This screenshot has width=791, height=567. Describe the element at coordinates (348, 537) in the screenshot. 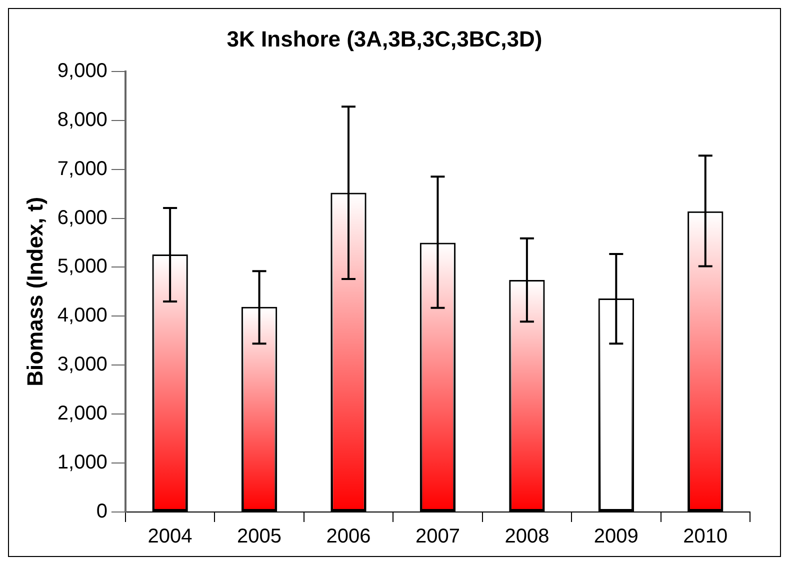

I see `x-tick-label: 2006` at that location.